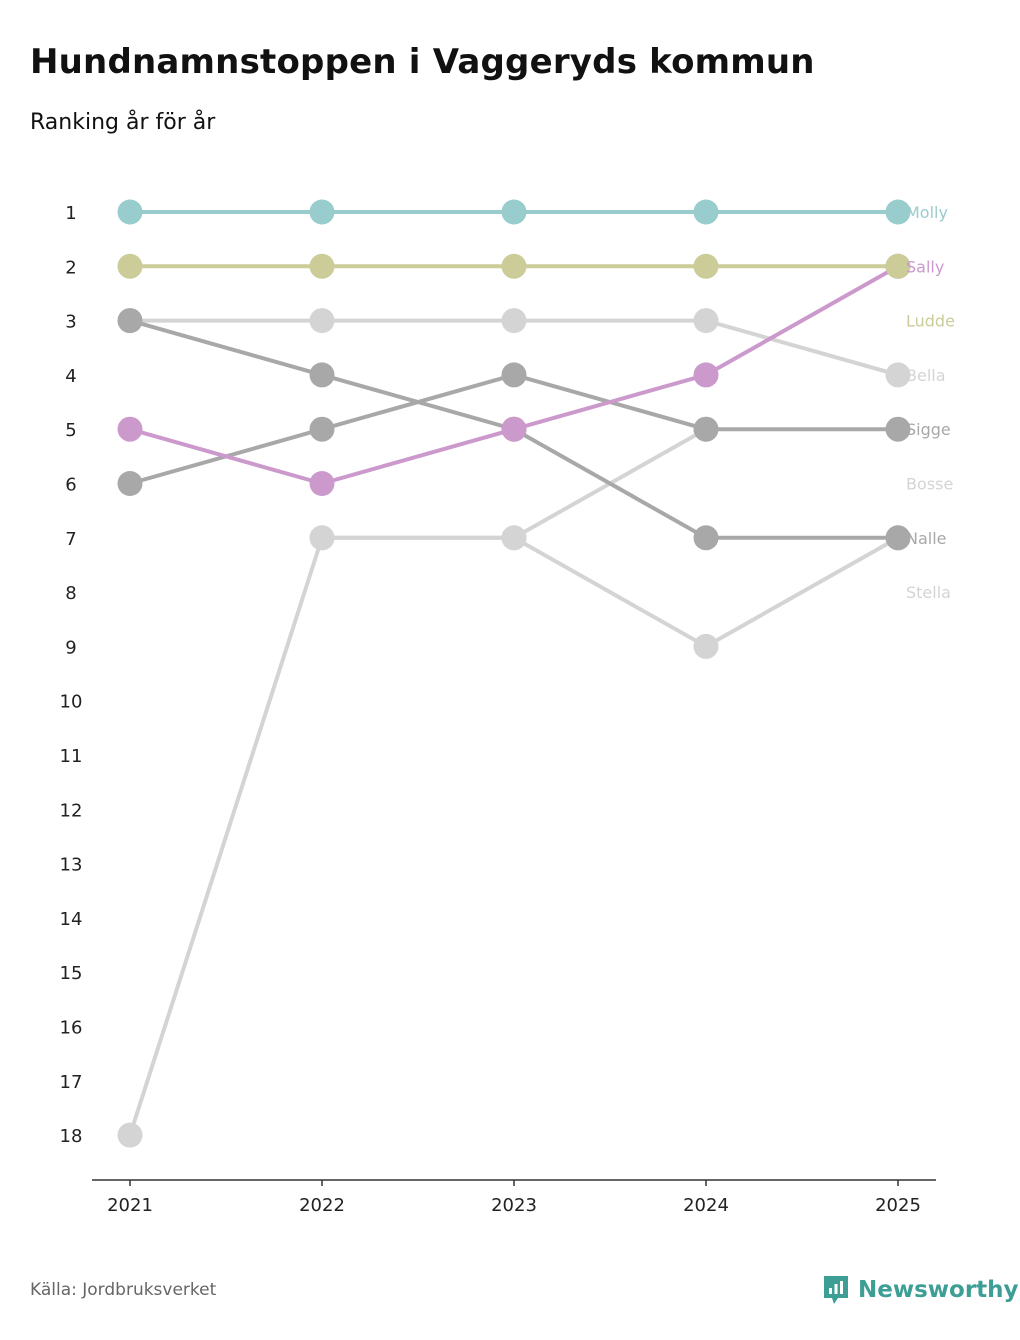 The width and height of the screenshot is (1020, 1340). Describe the element at coordinates (70, 376) in the screenshot. I see `y-tick-label: 4` at that location.